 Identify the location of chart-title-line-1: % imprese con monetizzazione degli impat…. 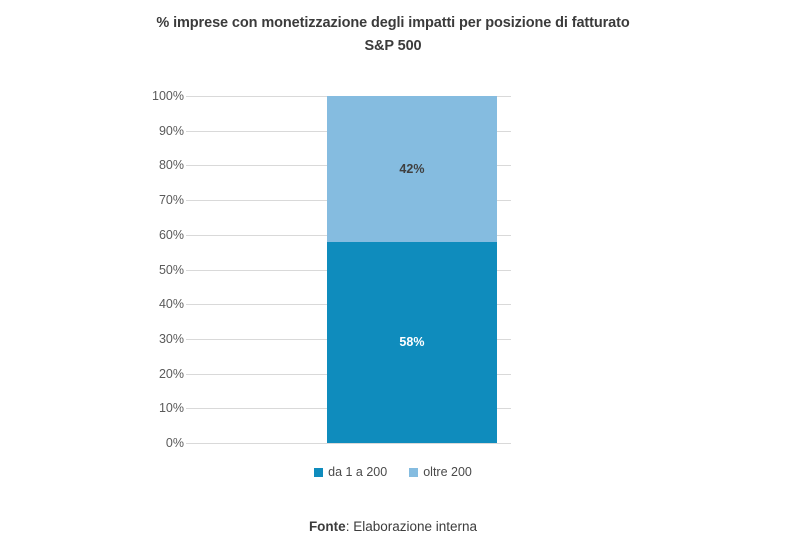
(393, 23).